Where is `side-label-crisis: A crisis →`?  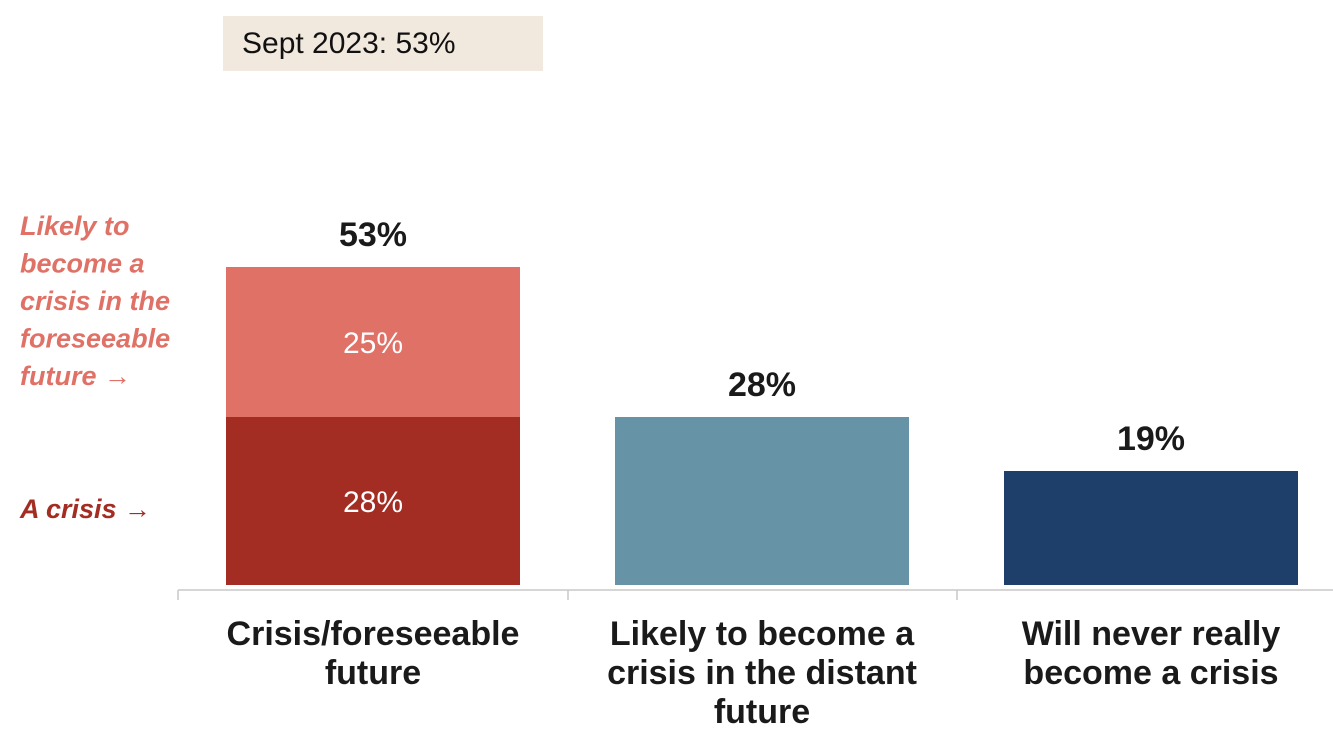 side-label-crisis: A crisis → is located at coordinates (85, 509).